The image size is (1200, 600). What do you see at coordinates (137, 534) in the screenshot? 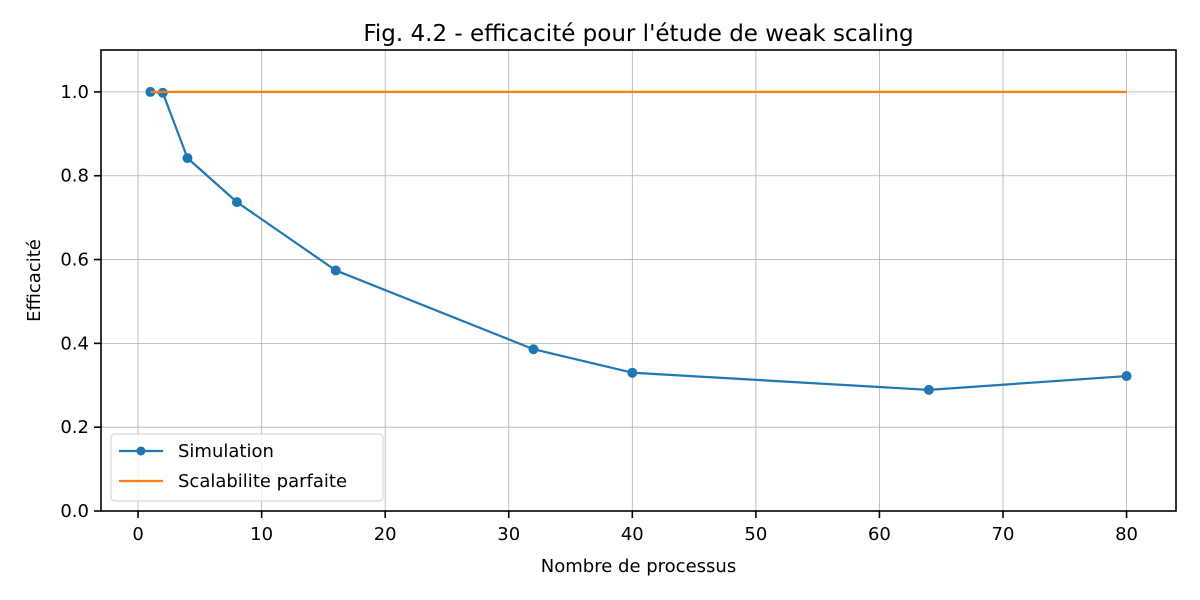
I see `x-tick-label: 0` at bounding box center [137, 534].